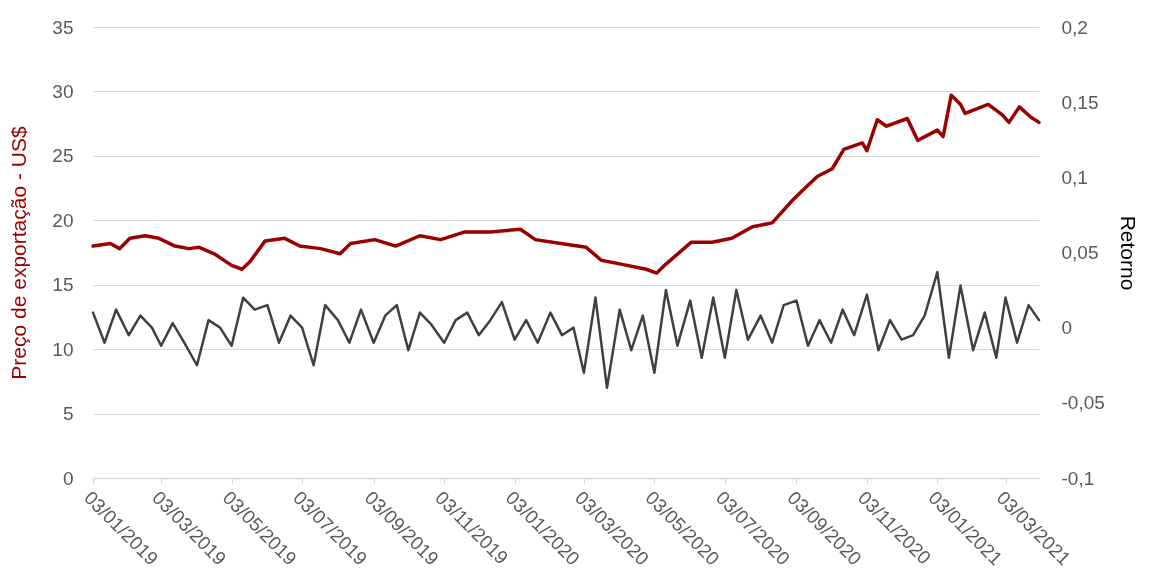 This screenshot has width=1149, height=577. What do you see at coordinates (1128, 253) in the screenshot?
I see `y2-axis-title: Retorno` at bounding box center [1128, 253].